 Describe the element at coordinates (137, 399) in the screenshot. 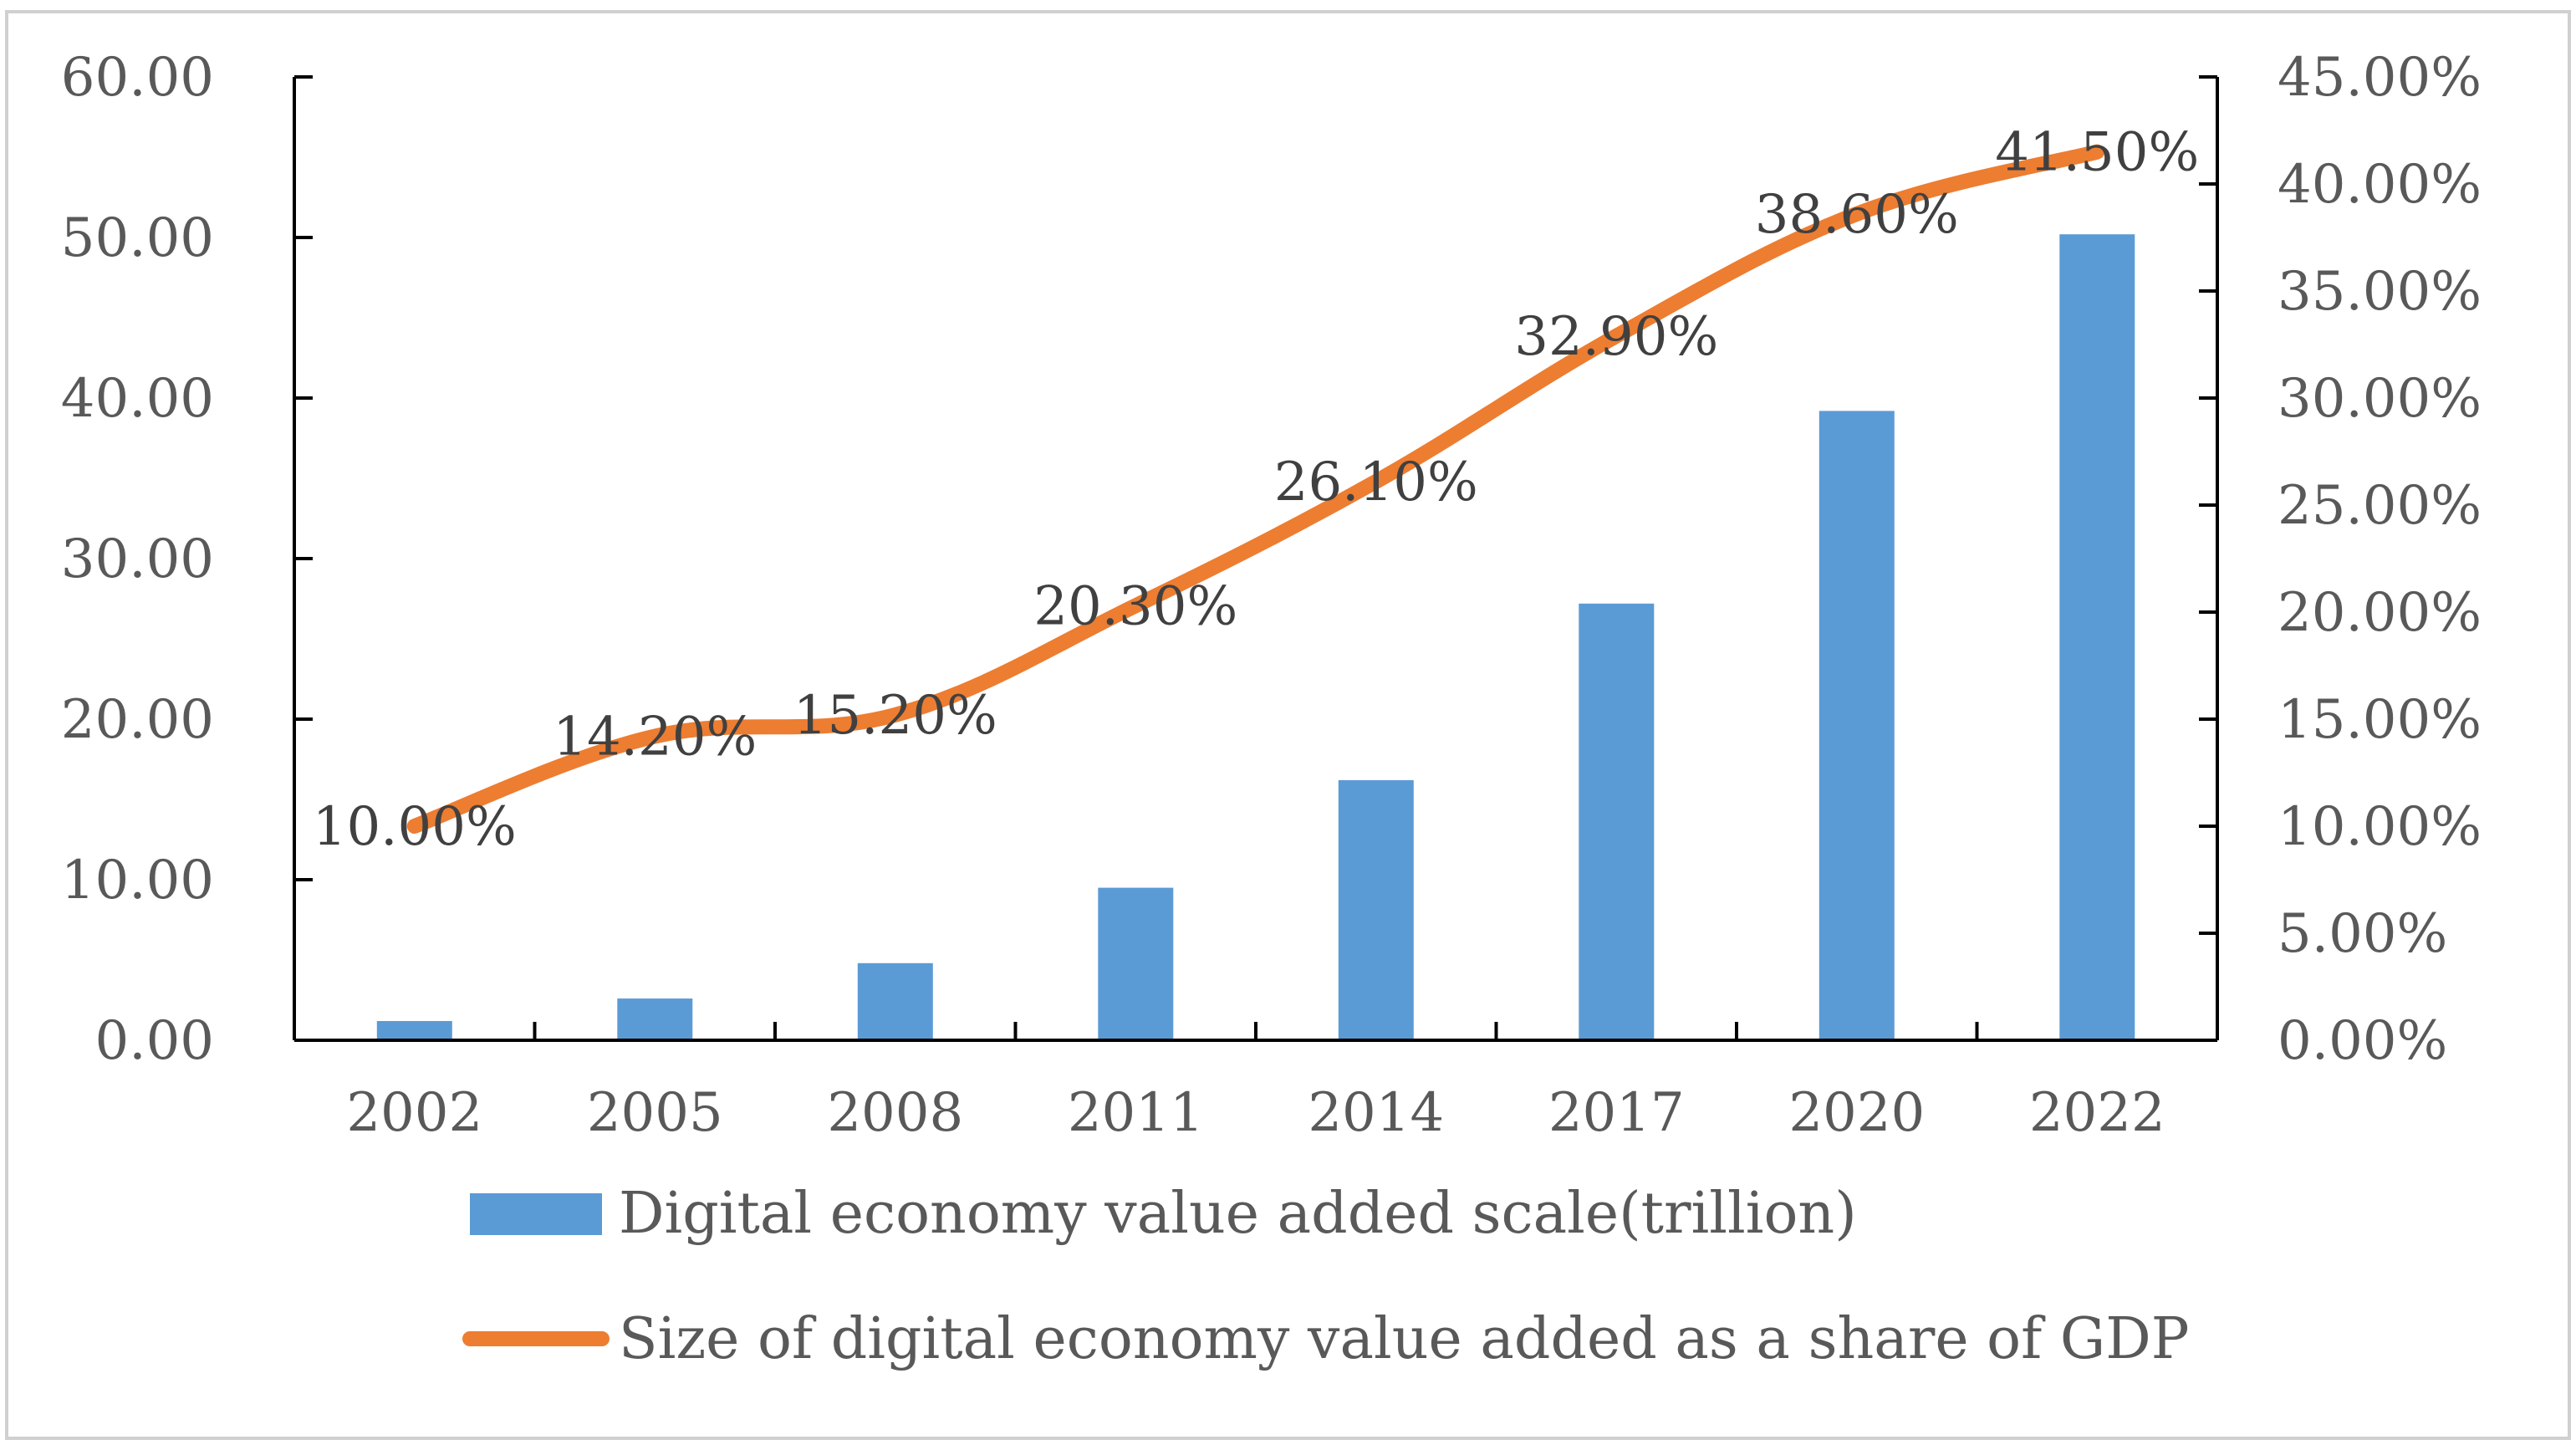

I see `left-axis-tick-label: 40.00` at that location.